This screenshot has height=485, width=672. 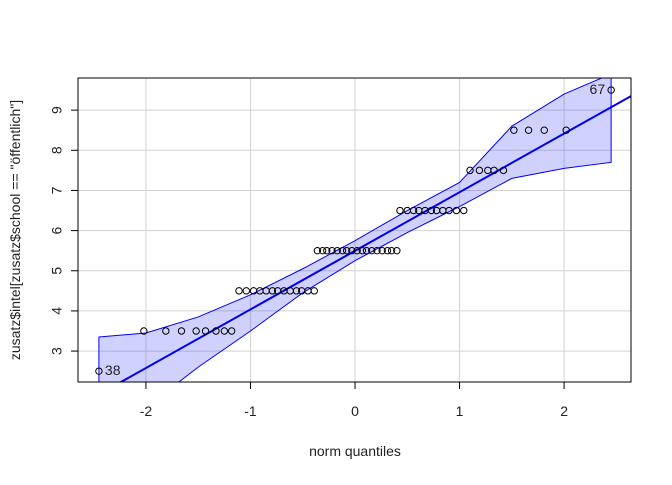 What do you see at coordinates (250, 411) in the screenshot?
I see `x-tick-label: -1` at bounding box center [250, 411].